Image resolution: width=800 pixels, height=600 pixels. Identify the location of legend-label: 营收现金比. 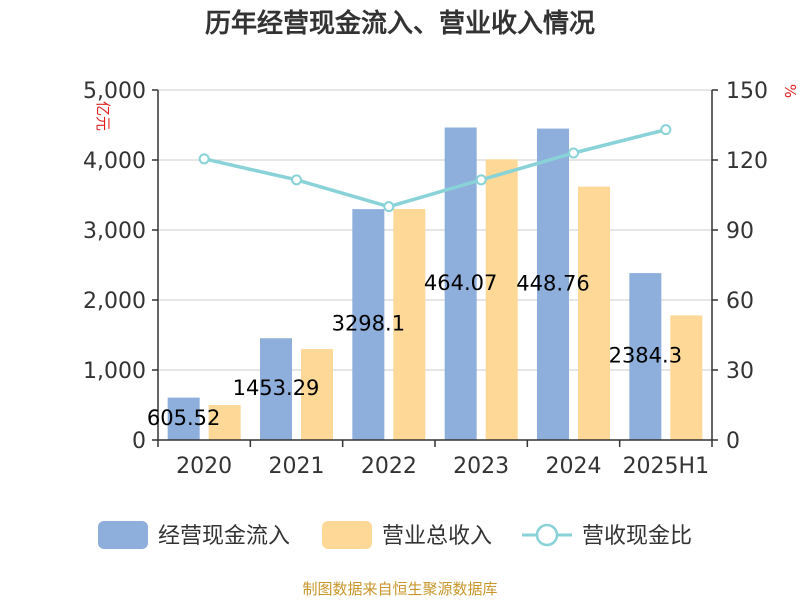
(637, 536).